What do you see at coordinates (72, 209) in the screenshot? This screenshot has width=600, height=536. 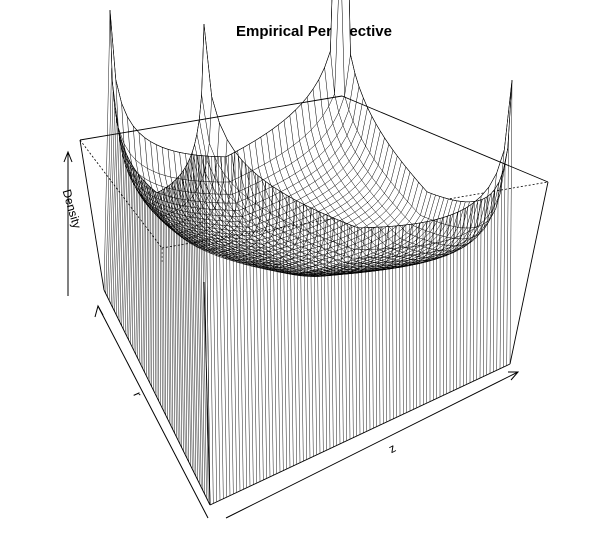 I see `z-axis-label: Density` at bounding box center [72, 209].